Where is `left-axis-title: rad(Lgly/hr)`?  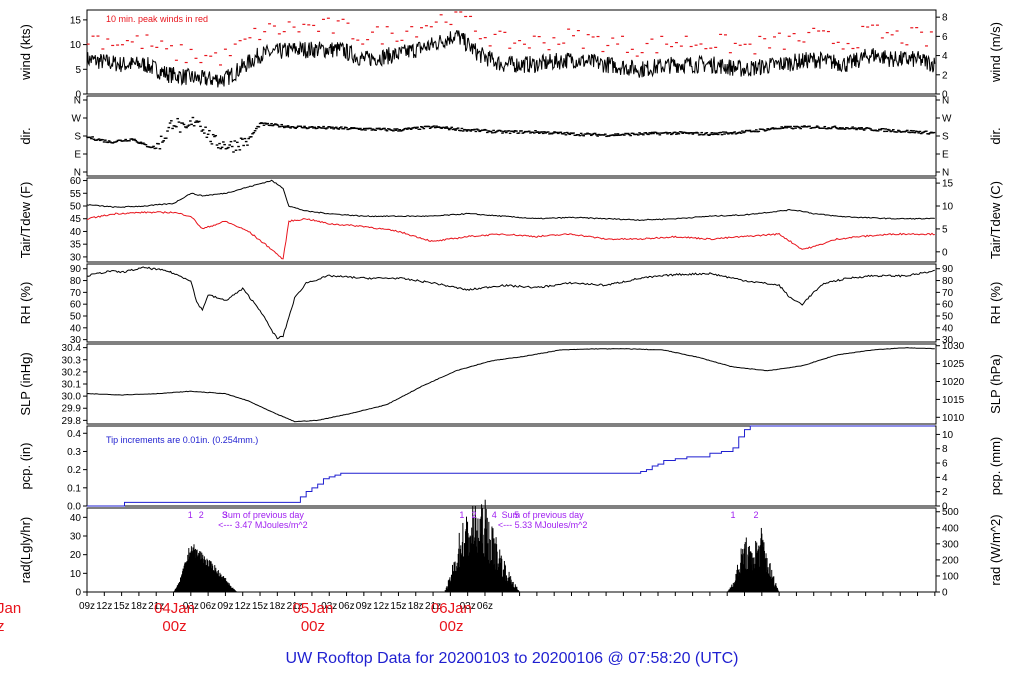 left-axis-title: rad(Lgly/hr) is located at coordinates (25, 550).